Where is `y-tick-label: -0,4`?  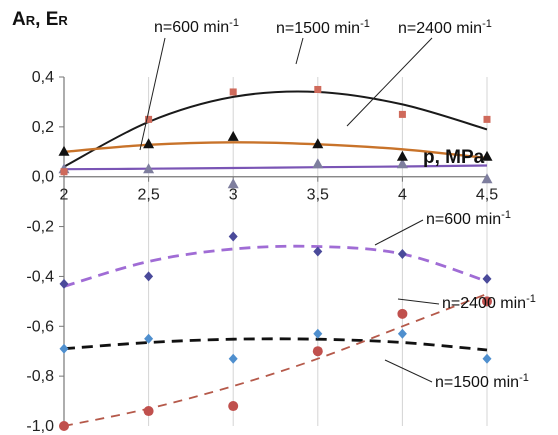
y-tick-label: -0,4 is located at coordinates (40, 276).